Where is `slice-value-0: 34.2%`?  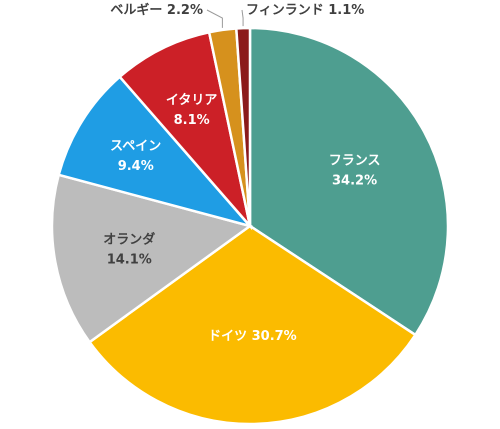 slice-value-0: 34.2% is located at coordinates (354, 181).